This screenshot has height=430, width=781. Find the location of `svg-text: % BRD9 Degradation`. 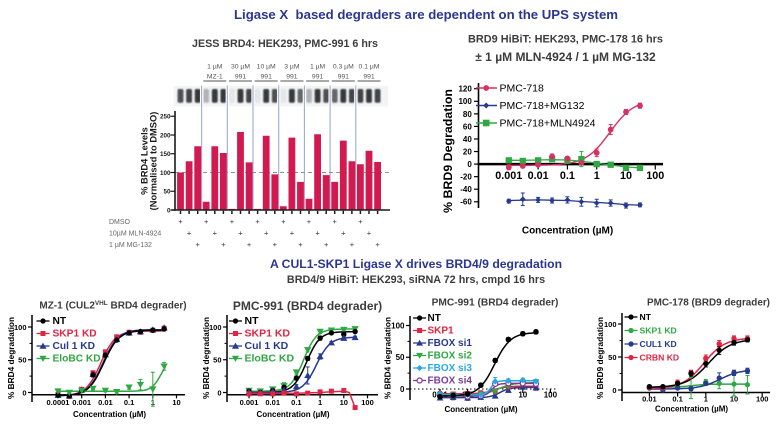

svg-text: % BRD9 Degradation is located at coordinates (448, 151).